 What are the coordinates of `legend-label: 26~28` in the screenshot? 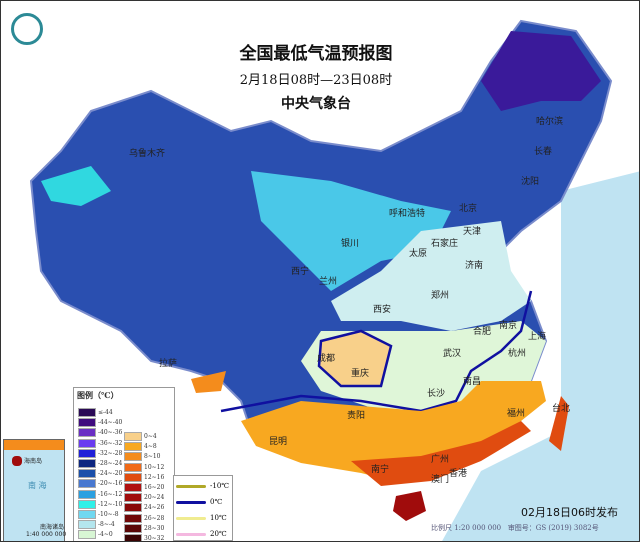 It's located at (154, 518).